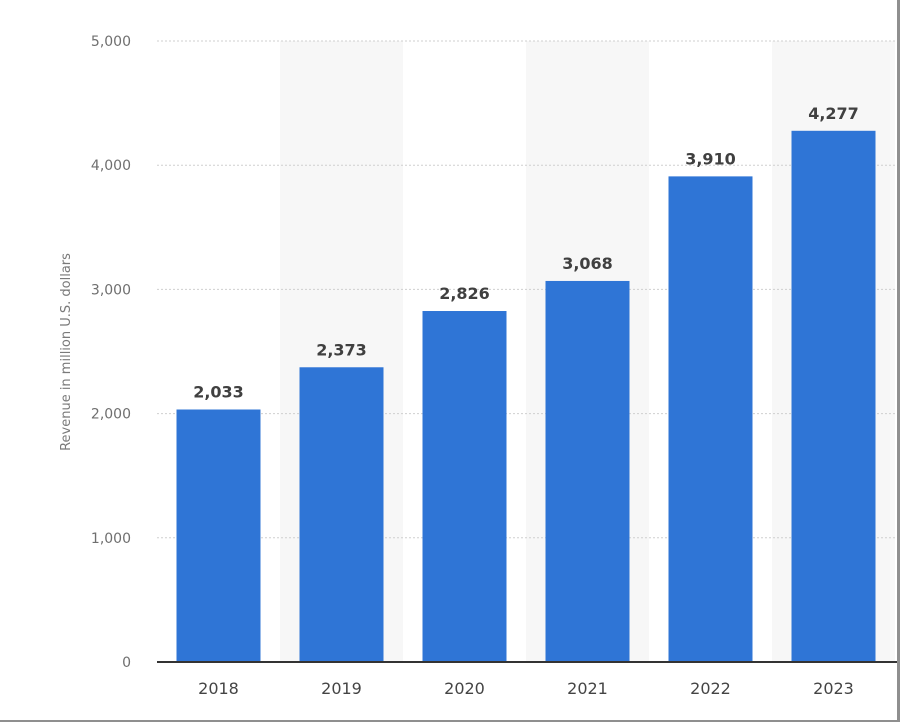 The height and width of the screenshot is (722, 900). I want to click on bar-2020, so click(464, 486).